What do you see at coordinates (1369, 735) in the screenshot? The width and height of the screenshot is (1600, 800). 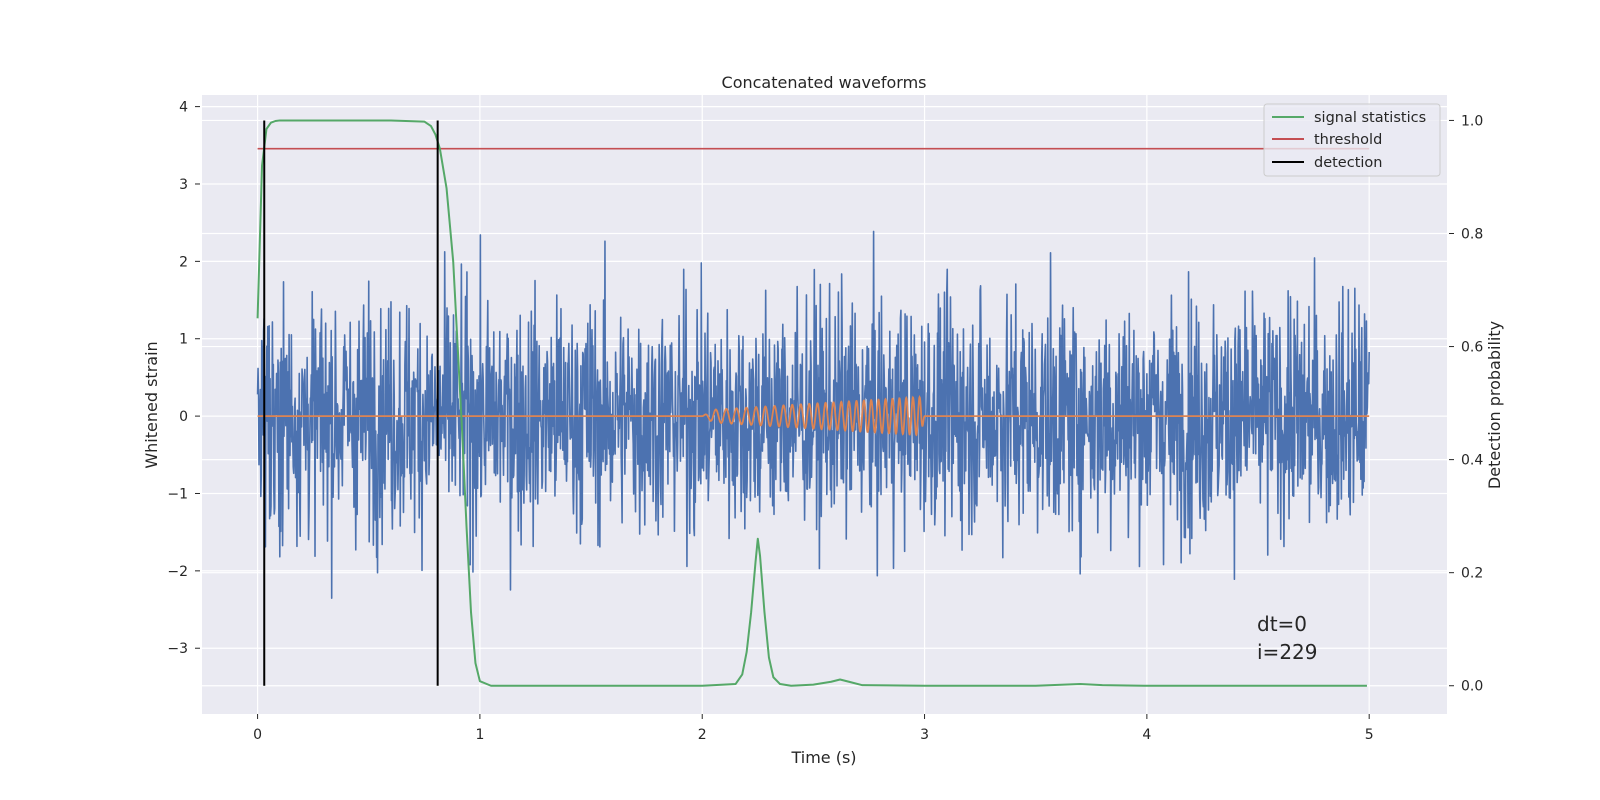 I see `x-tick-label: 5` at bounding box center [1369, 735].